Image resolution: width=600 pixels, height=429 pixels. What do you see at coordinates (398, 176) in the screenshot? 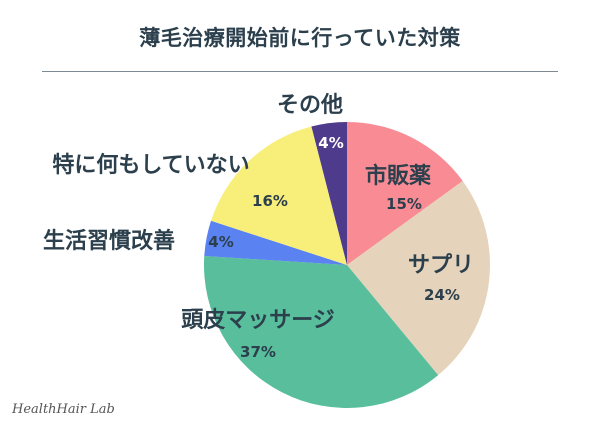
I see `slice-label-otc-medicine: 市販薬` at bounding box center [398, 176].